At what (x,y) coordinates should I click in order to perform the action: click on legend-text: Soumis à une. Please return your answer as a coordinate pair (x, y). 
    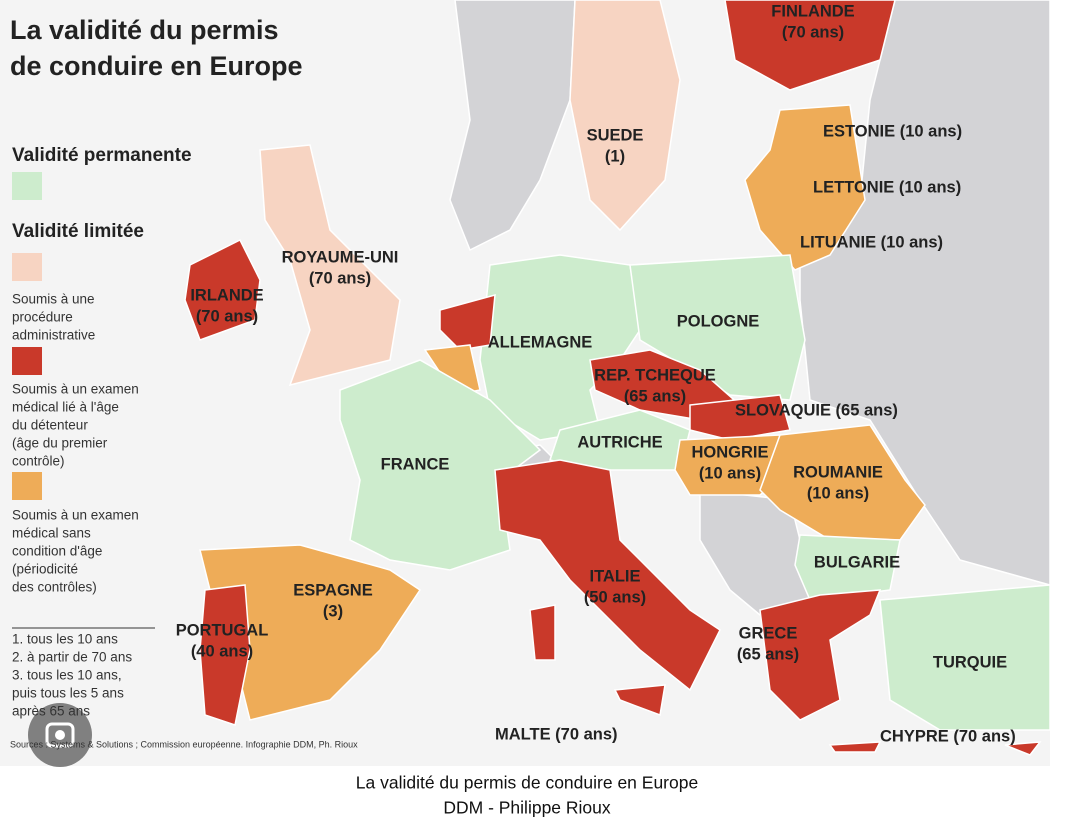
    Looking at the image, I should click on (53, 299).